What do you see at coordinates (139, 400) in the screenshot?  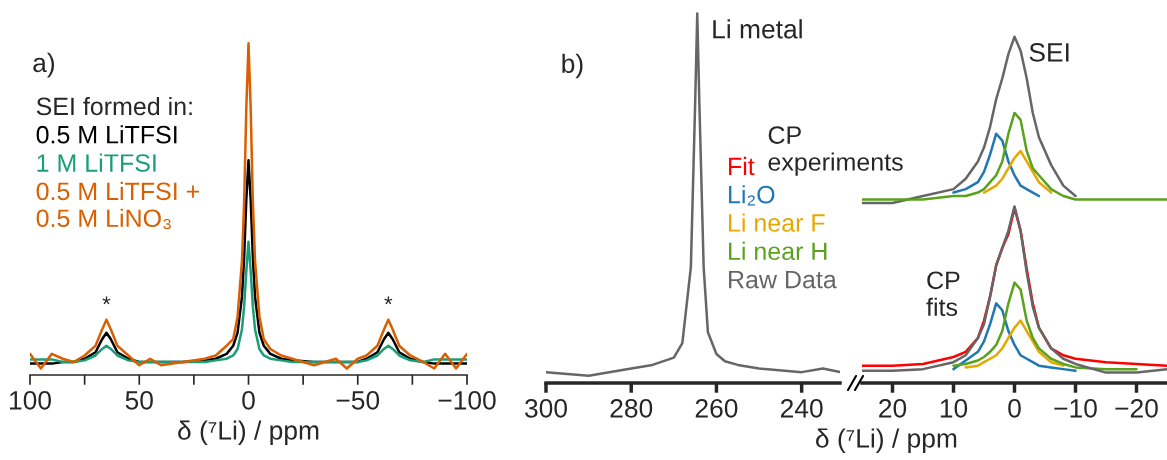 I see `x-tick-label: 50` at bounding box center [139, 400].